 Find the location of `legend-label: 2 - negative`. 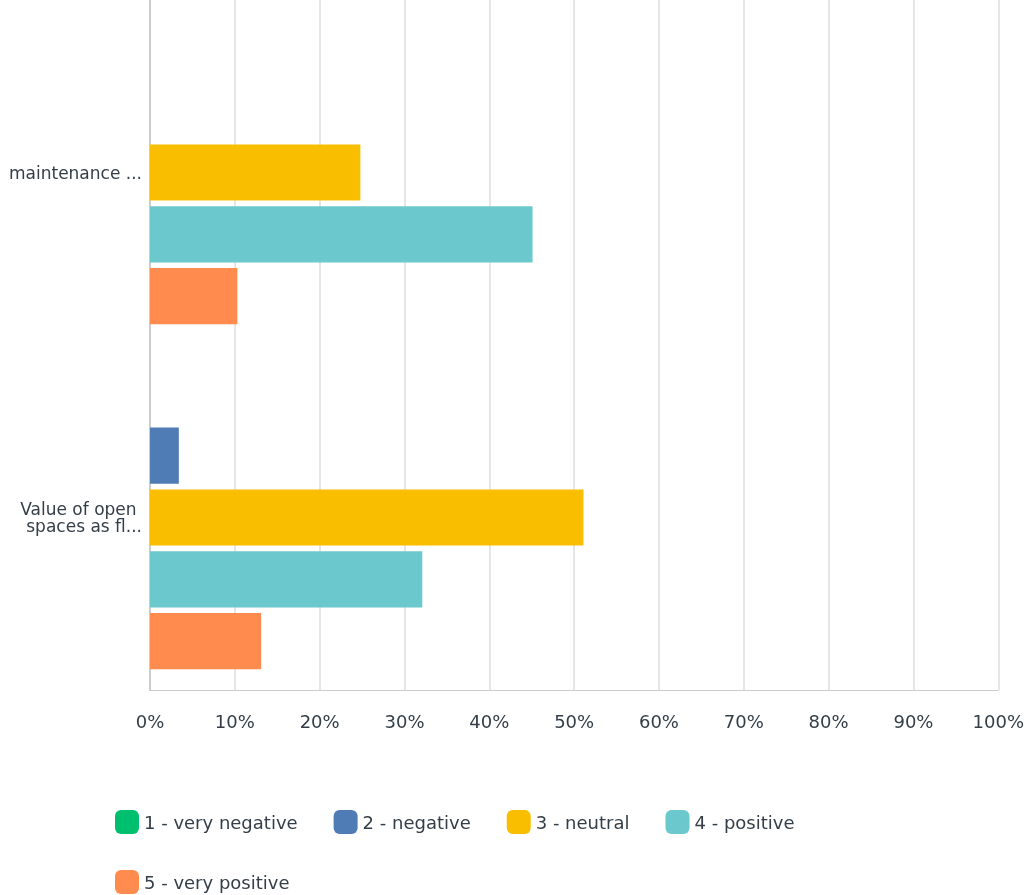

legend-label: 2 - negative is located at coordinates (416, 822).